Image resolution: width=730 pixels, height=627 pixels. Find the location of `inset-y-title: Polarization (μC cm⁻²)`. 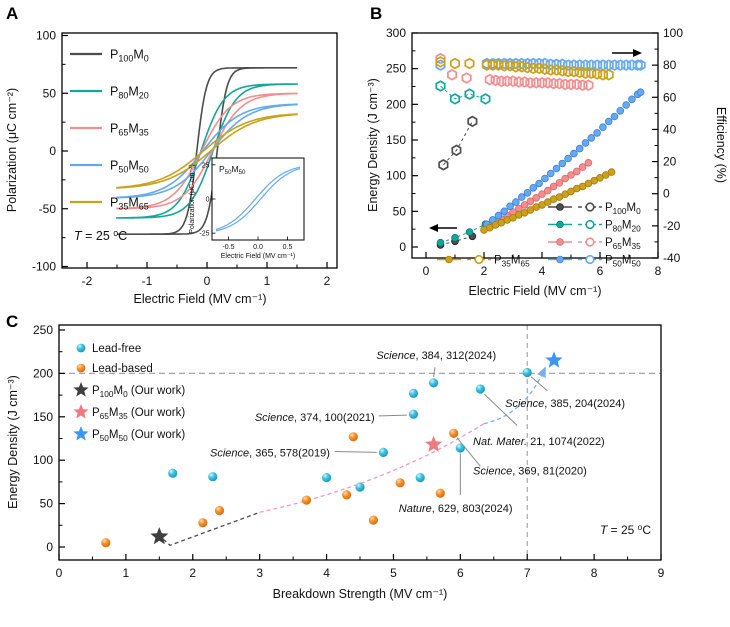

inset-y-title: Polarization (μC cm⁻²) is located at coordinates (192, 199).